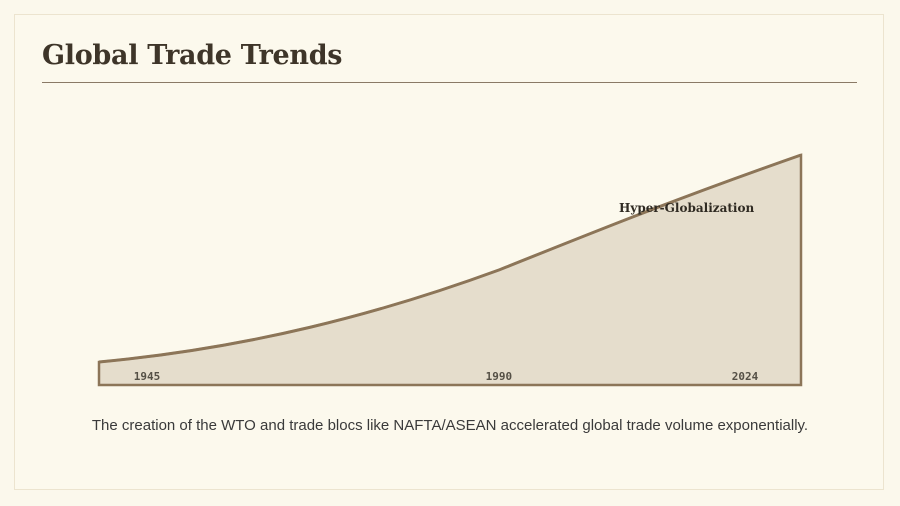  What do you see at coordinates (147, 376) in the screenshot?
I see `x-tick-label-1945: 1945` at bounding box center [147, 376].